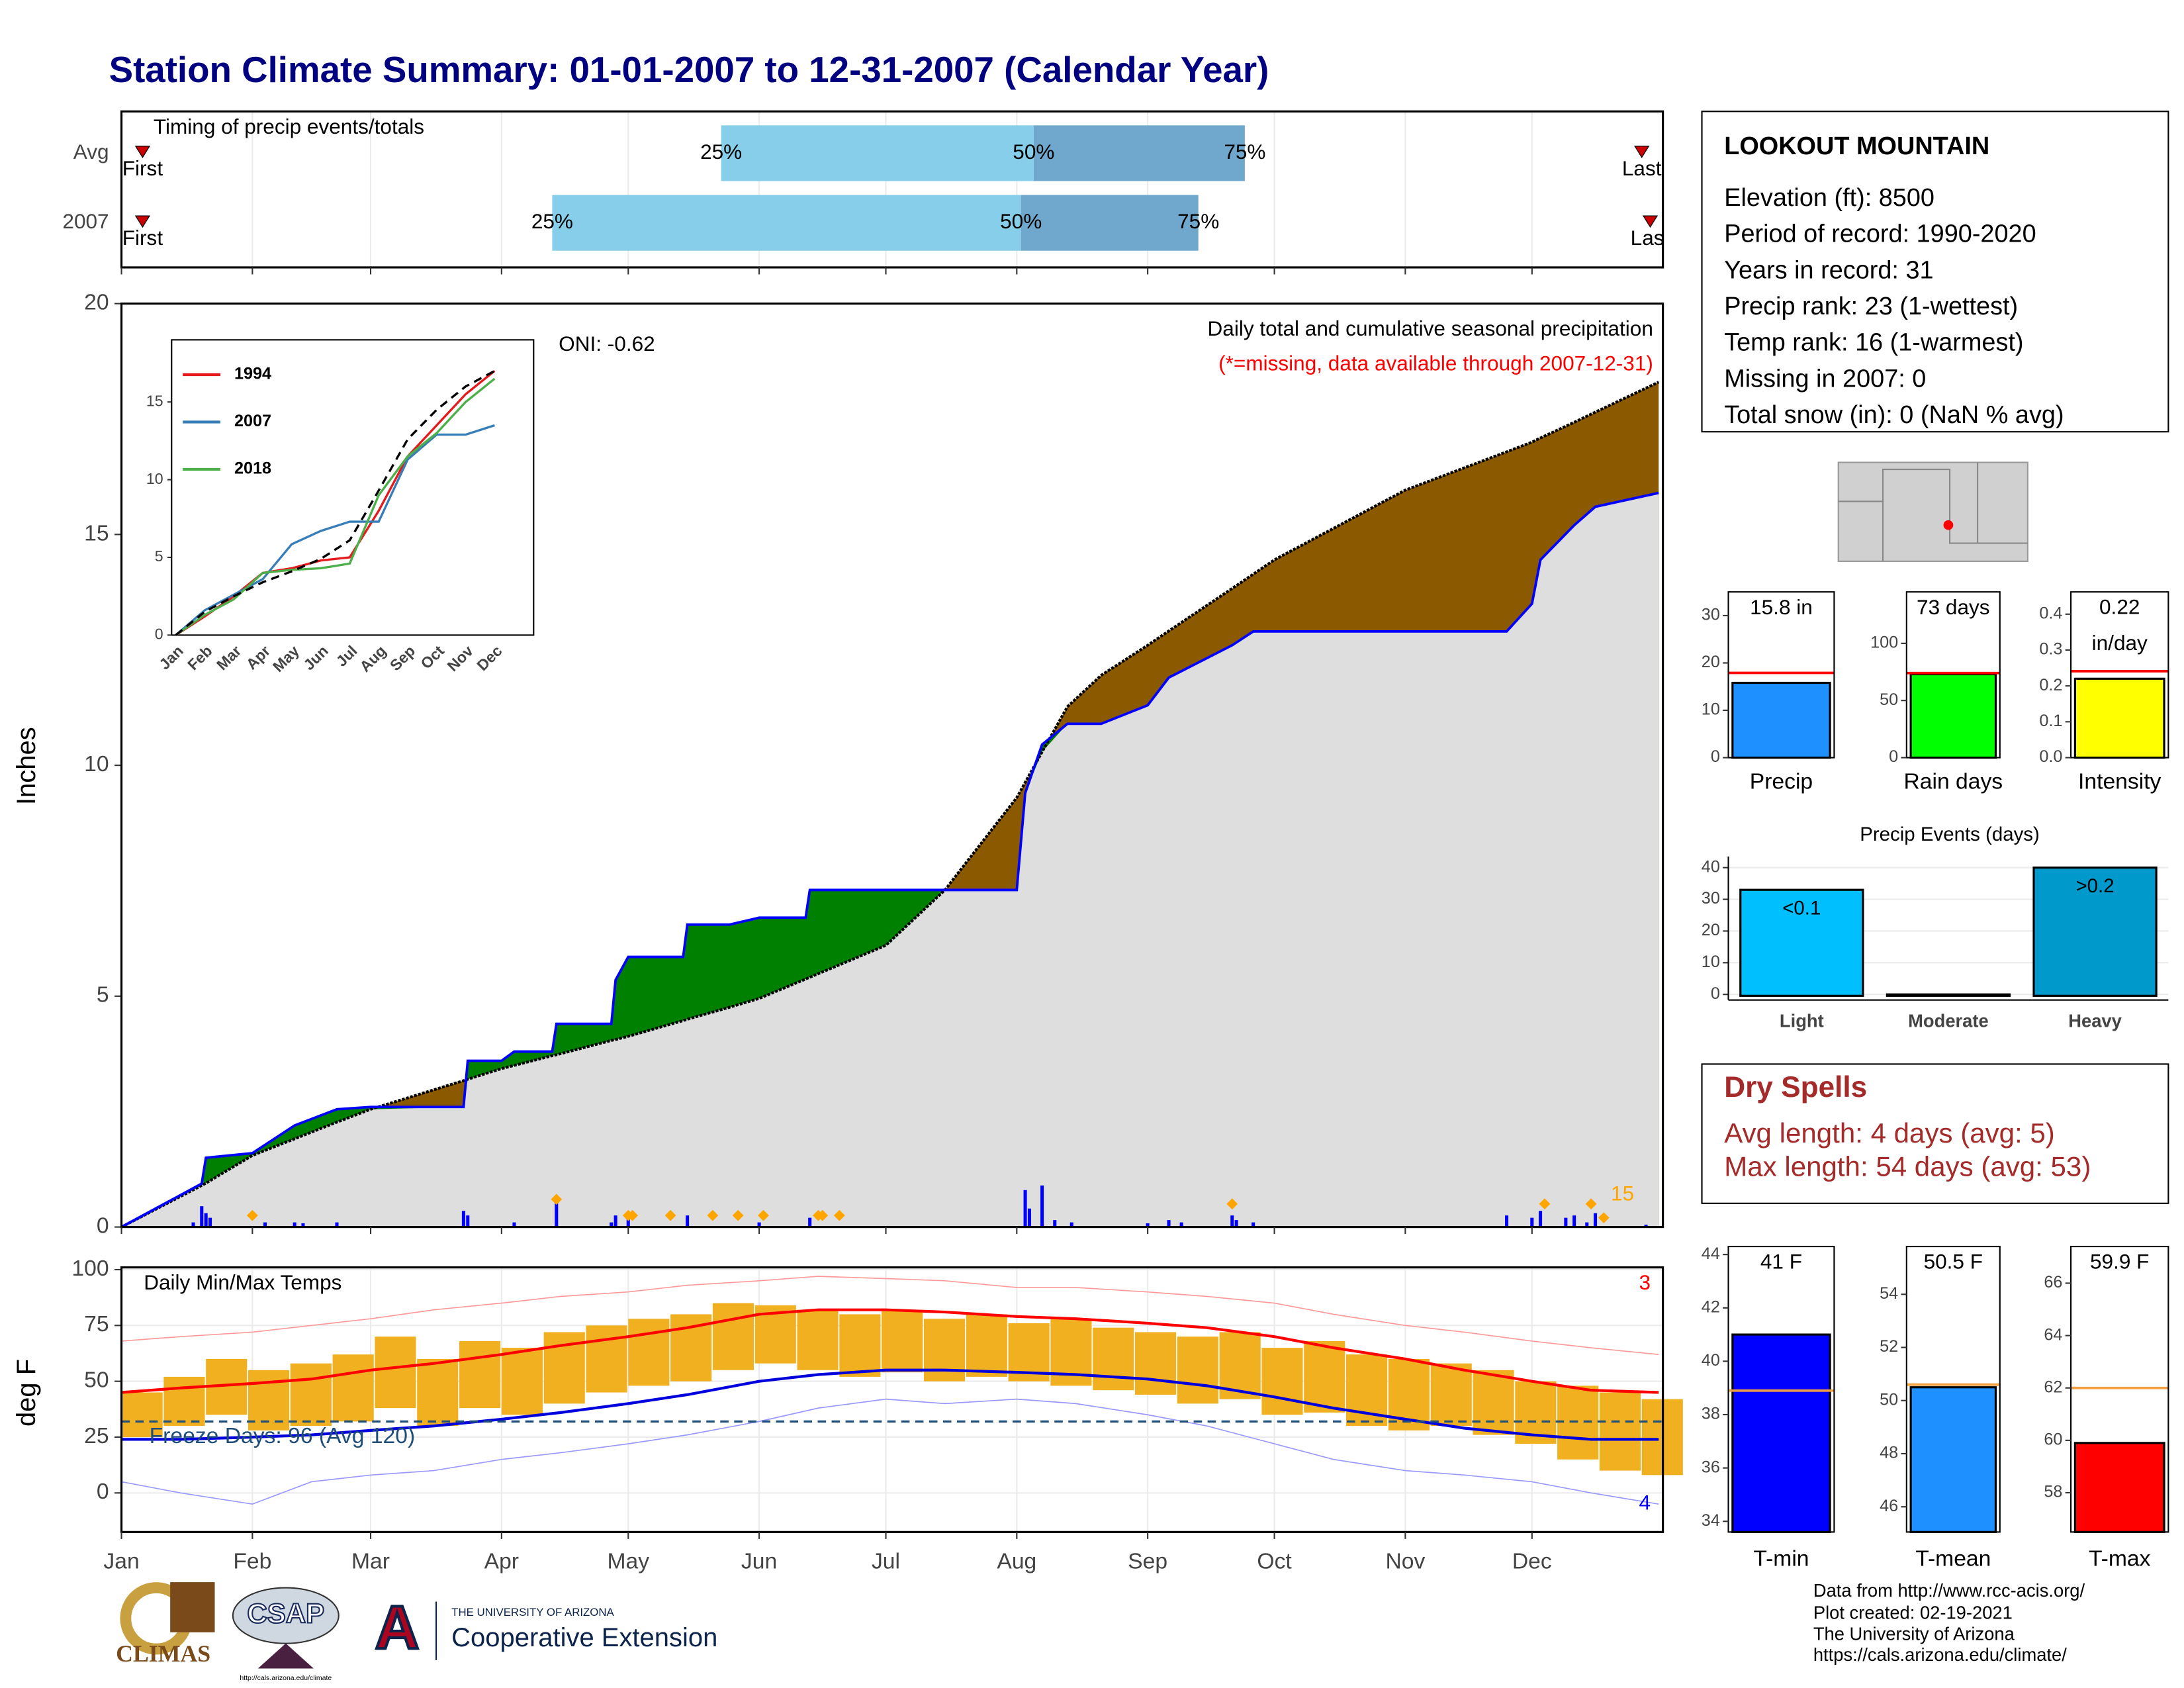  Describe the element at coordinates (154, 400) in the screenshot. I see `inset-y-tick-label: 15` at that location.